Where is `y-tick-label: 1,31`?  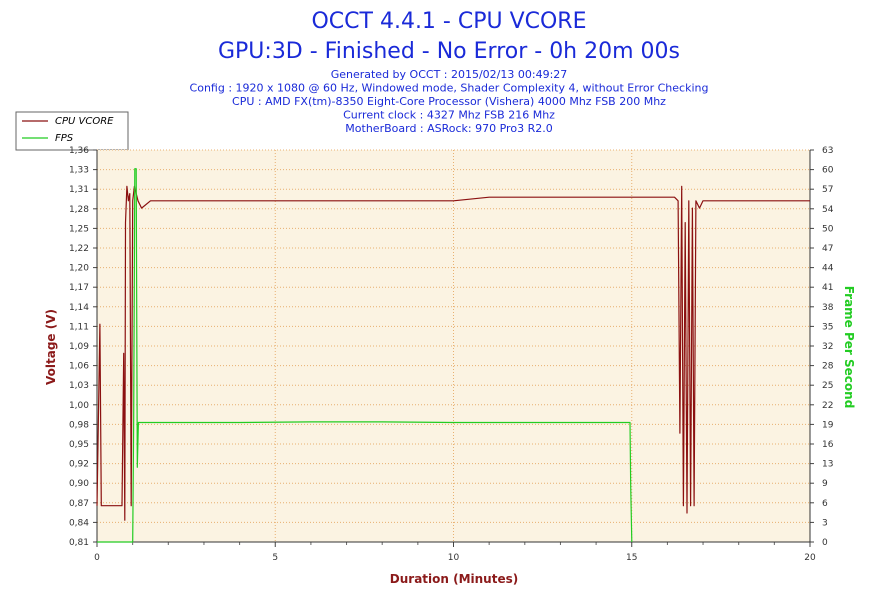 y-tick-label: 1,31 is located at coordinates (79, 190).